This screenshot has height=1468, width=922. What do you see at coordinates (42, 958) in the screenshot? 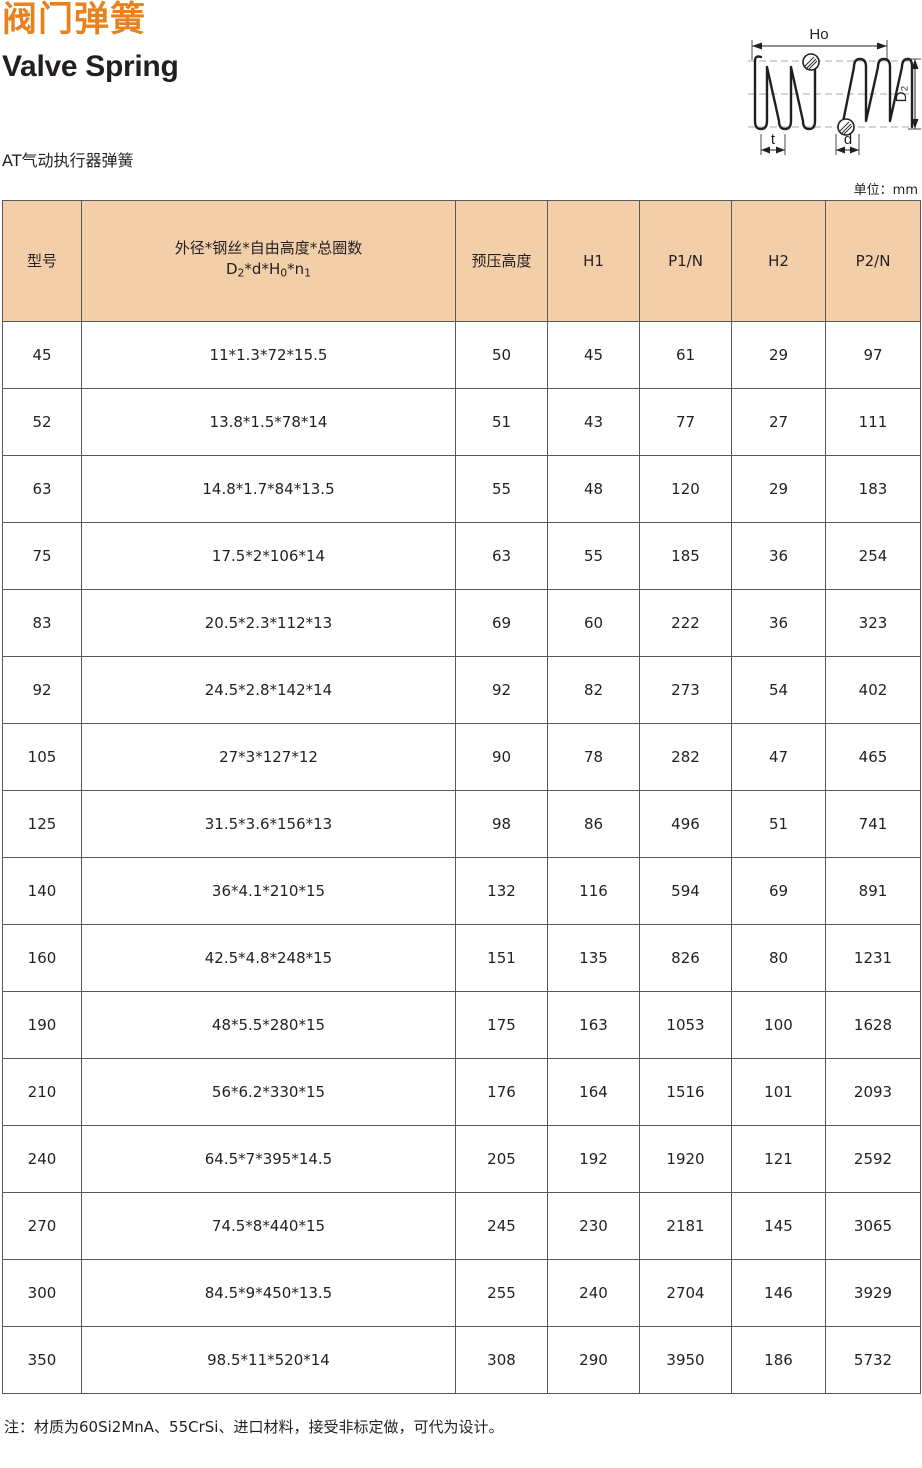
I see `cell-model: 160` at bounding box center [42, 958].